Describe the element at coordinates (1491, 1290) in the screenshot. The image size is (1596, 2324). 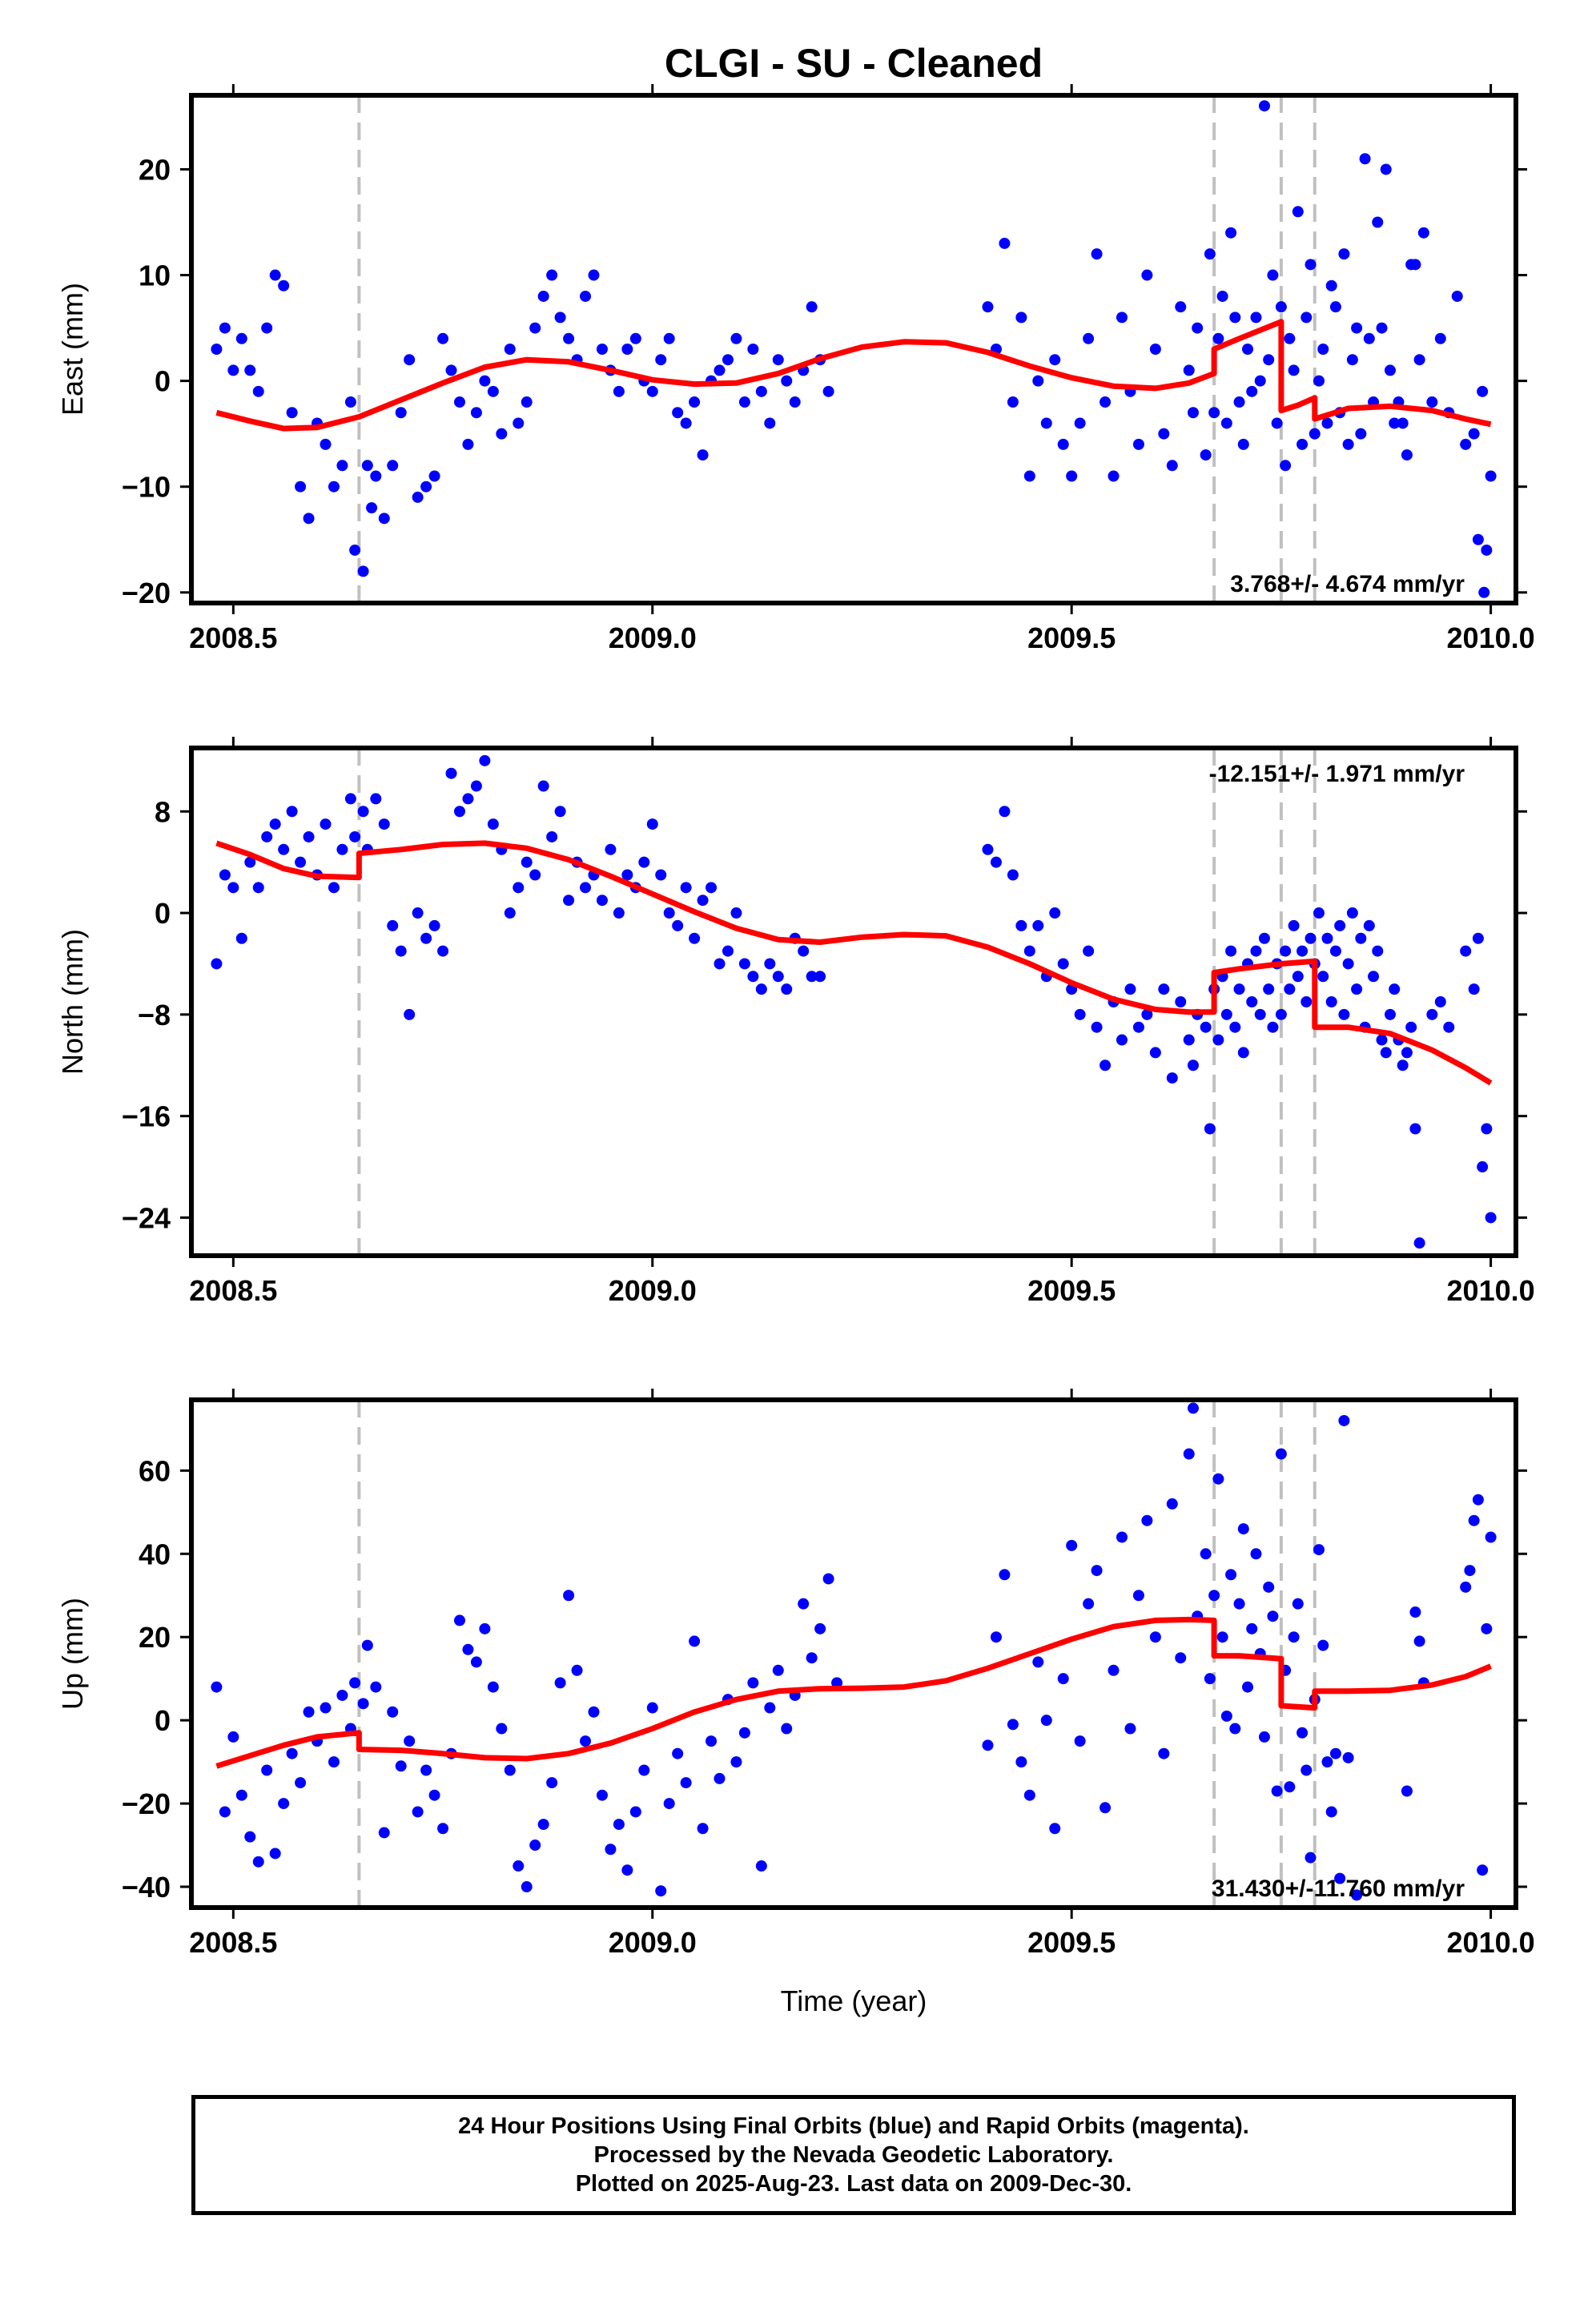
I see `north-x-tick-label: 2010.0` at that location.